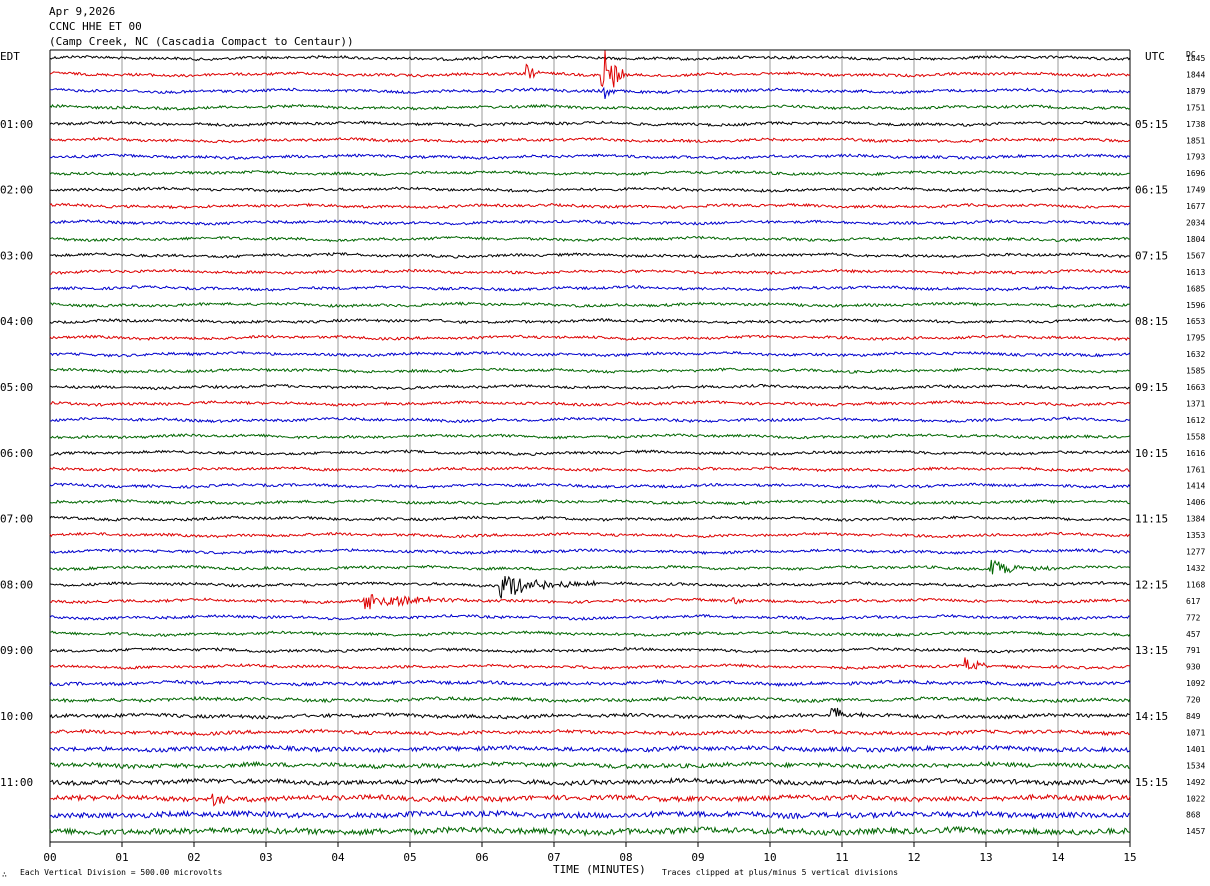 This screenshot has width=1210, height=886. Describe the element at coordinates (16, 650) in the screenshot. I see `left-hour-label: 09:00` at that location.